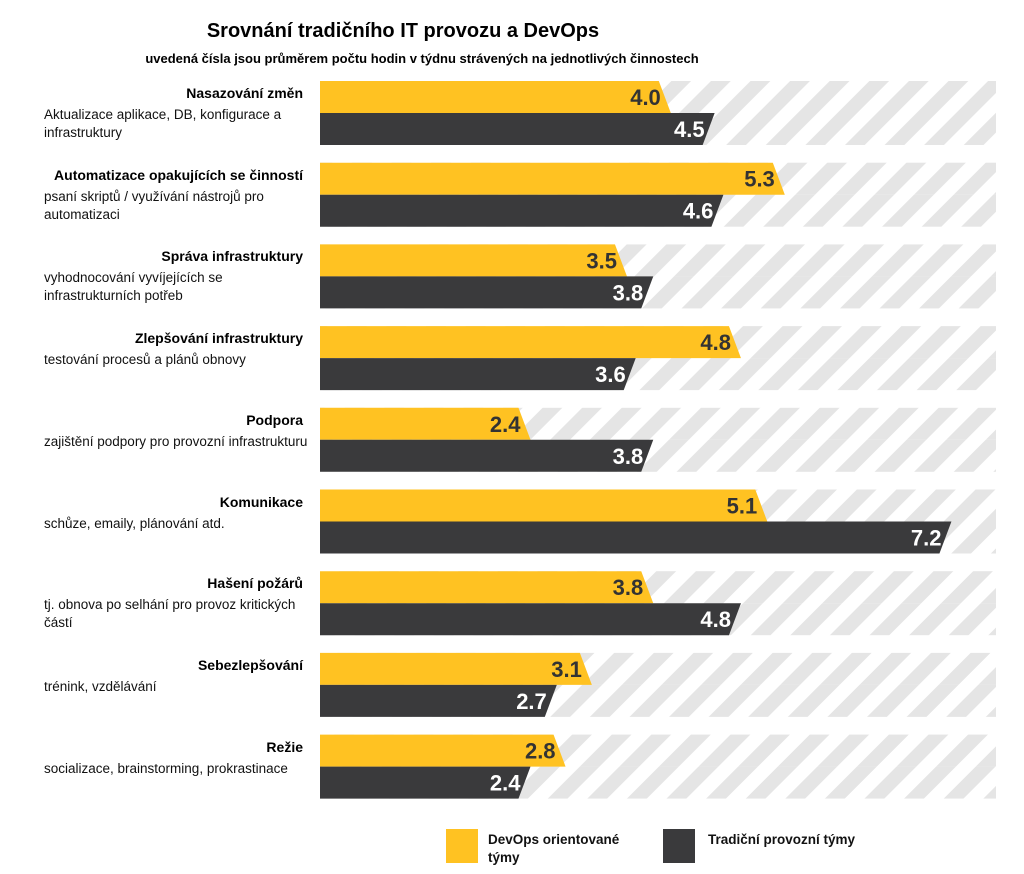 This screenshot has width=1024, height=874. I want to click on value-label-traditional-9: 2.4, so click(505, 783).